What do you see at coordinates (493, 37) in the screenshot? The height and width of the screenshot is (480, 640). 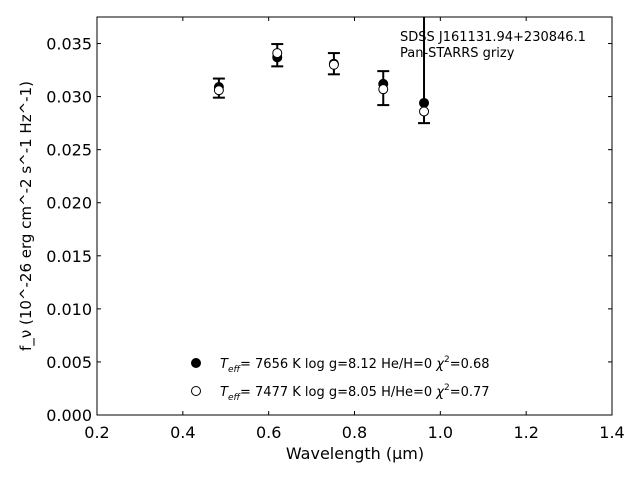 I see `annotation-object: SDSS J161131.94+230846.1` at bounding box center [493, 37].